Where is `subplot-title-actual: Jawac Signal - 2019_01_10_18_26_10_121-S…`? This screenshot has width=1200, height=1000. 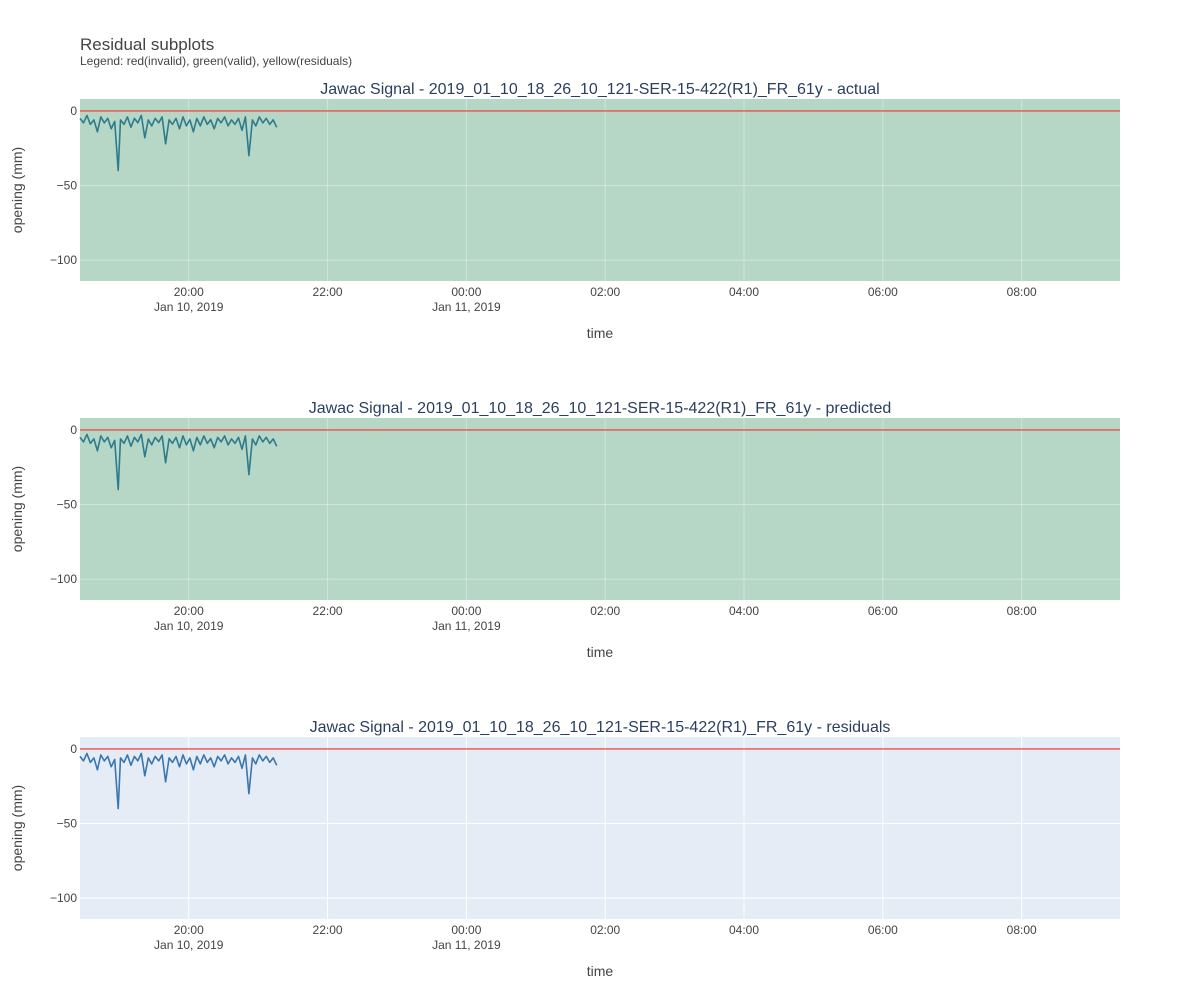 subplot-title-actual: Jawac Signal - 2019_01_10_18_26_10_121-S… is located at coordinates (599, 89).